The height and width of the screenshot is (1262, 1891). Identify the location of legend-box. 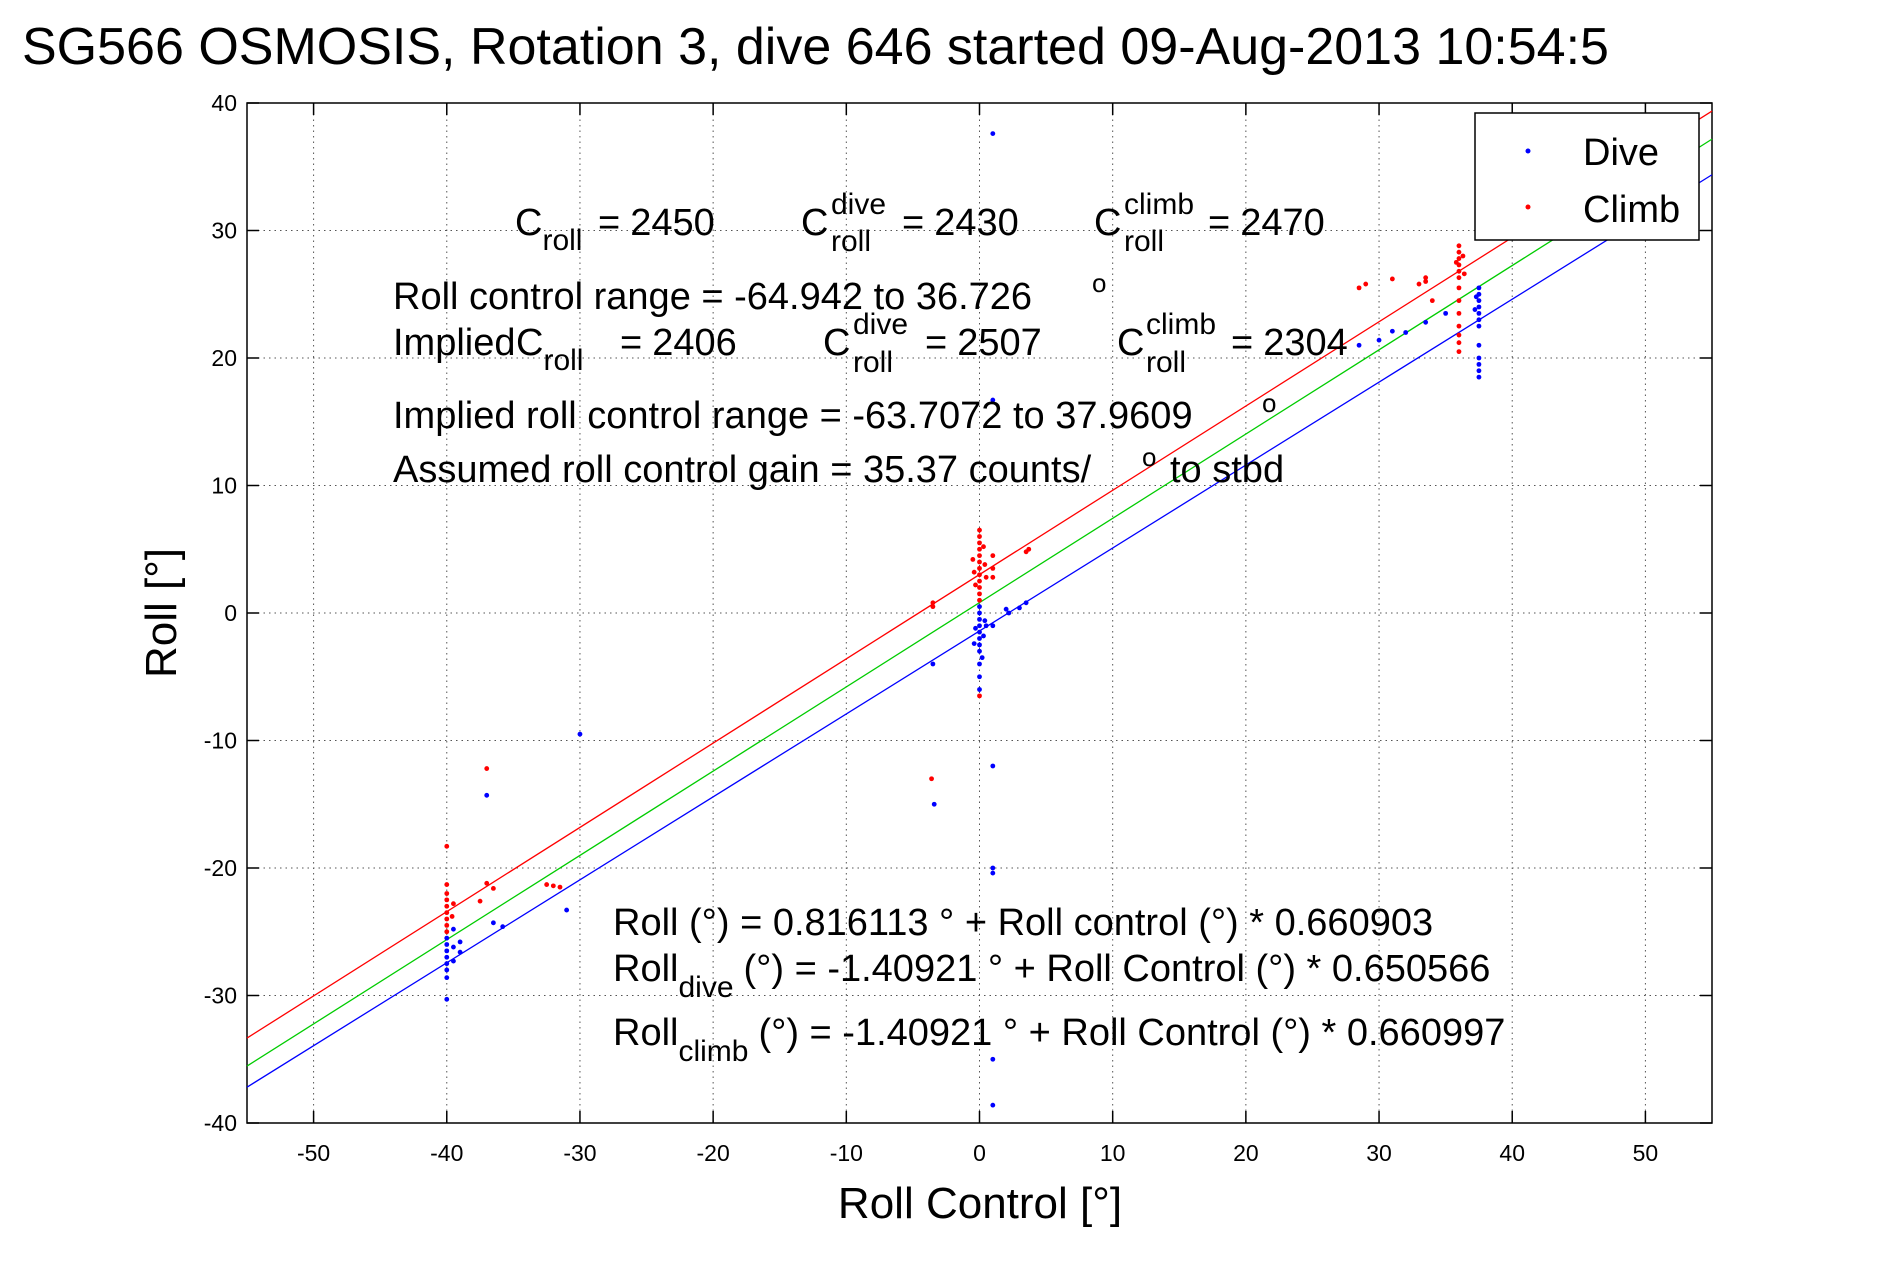
(1587, 176).